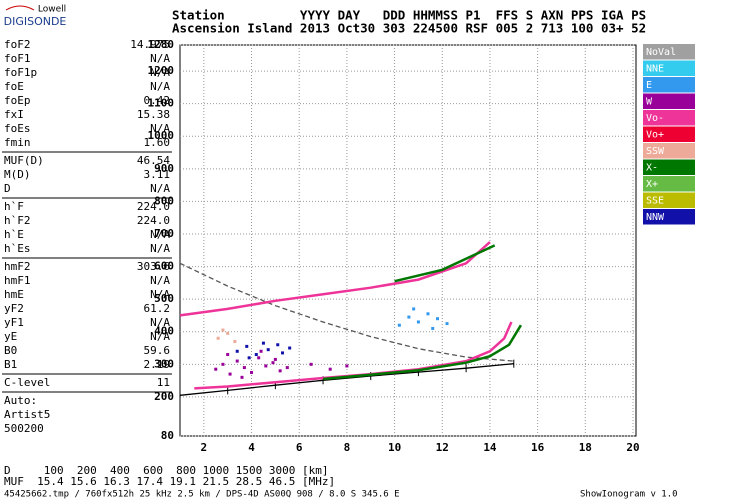 The height and width of the screenshot is (504, 738). I want to click on y-tick-label: 200, so click(164, 396).